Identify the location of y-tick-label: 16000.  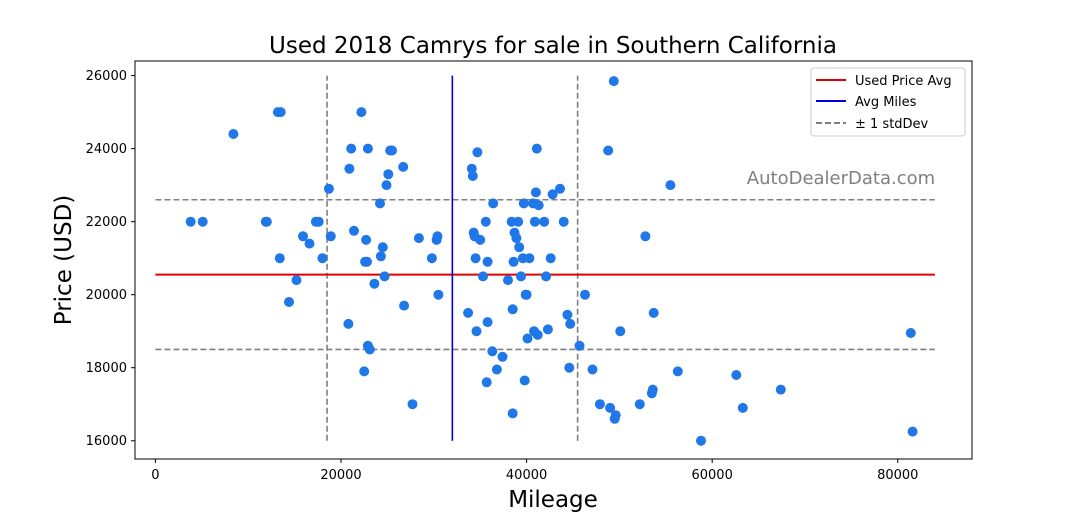
(106, 441).